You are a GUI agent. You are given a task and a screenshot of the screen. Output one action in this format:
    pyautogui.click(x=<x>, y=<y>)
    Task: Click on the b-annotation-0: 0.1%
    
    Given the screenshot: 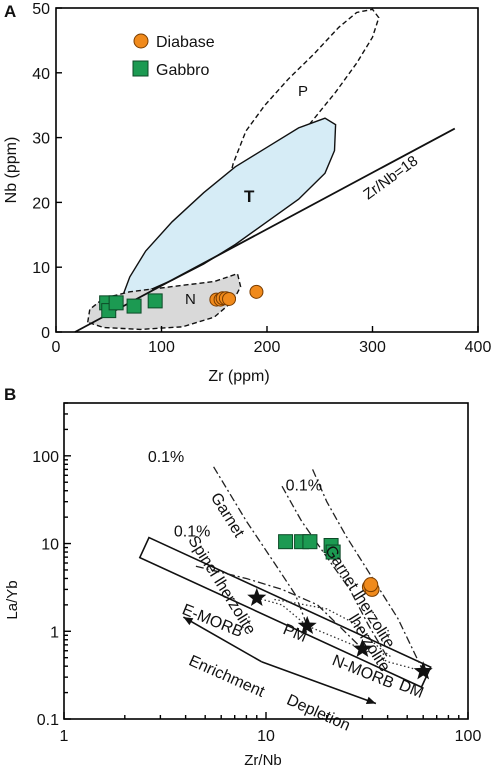 What is the action you would take?
    pyautogui.click(x=166, y=457)
    